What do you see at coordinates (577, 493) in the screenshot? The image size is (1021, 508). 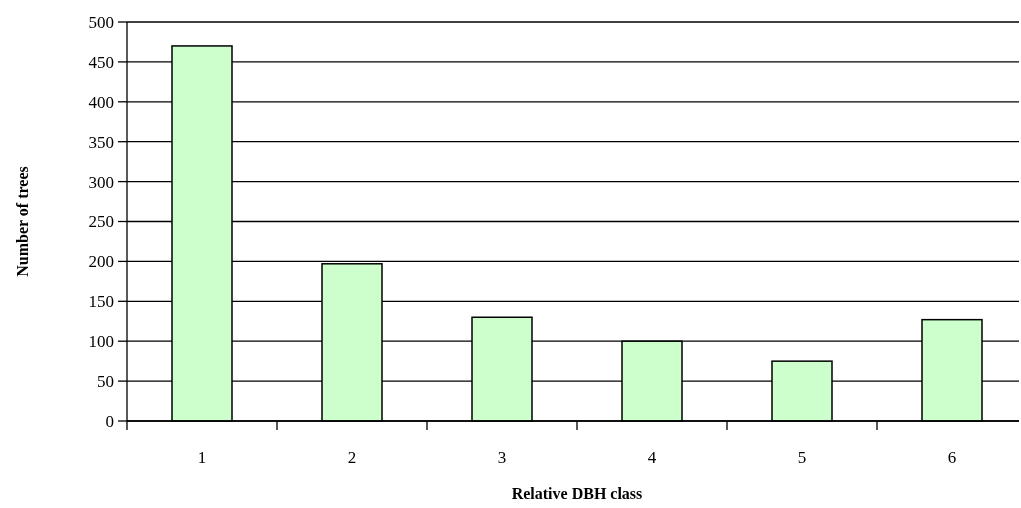 I see `x-axis-title: Relative DBH class` at bounding box center [577, 493].